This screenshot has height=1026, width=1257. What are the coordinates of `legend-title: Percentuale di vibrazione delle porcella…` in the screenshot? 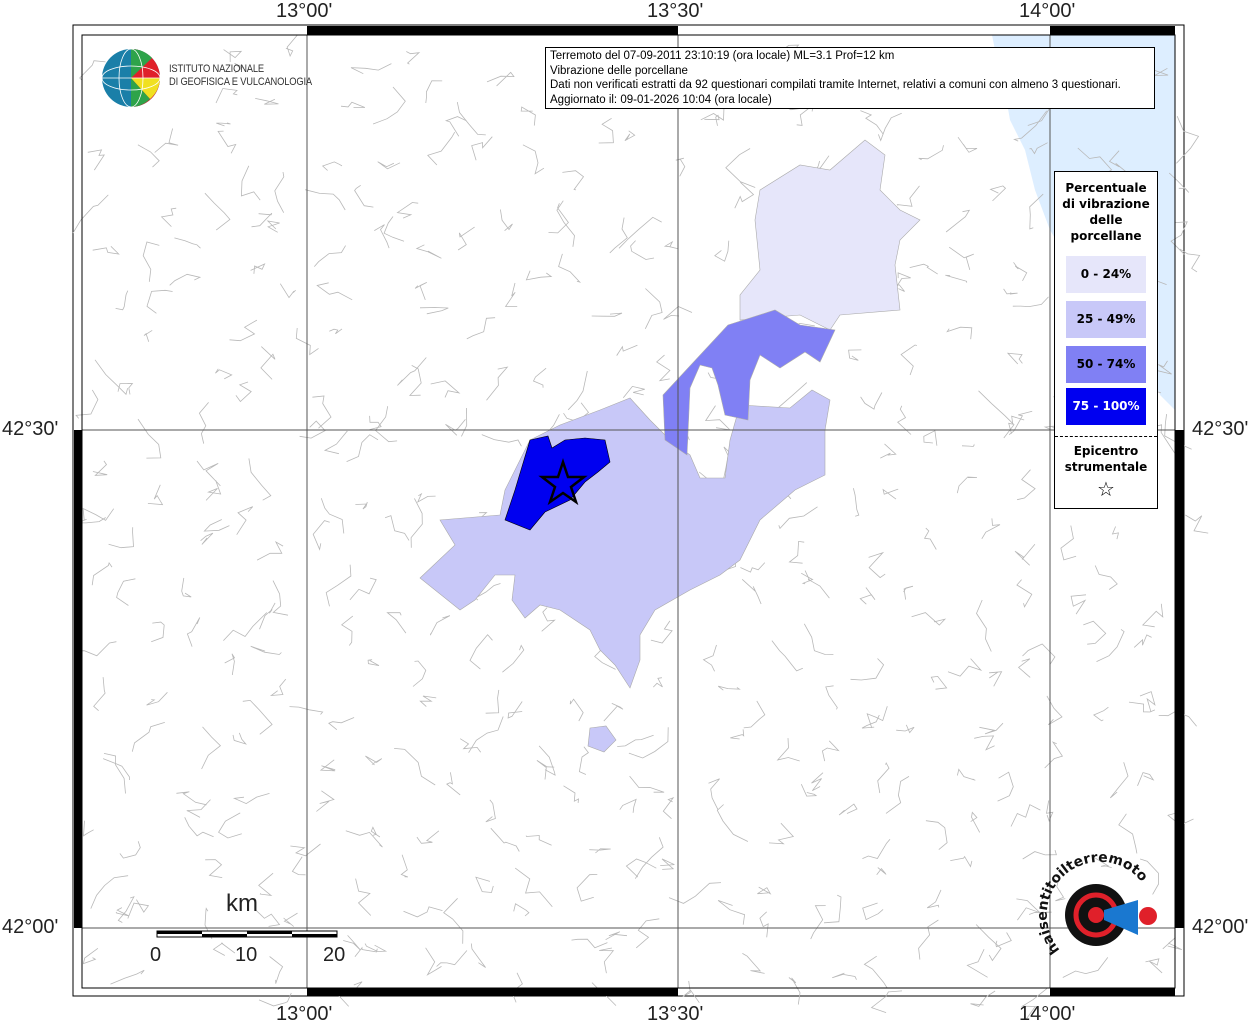 It's located at (1106, 212).